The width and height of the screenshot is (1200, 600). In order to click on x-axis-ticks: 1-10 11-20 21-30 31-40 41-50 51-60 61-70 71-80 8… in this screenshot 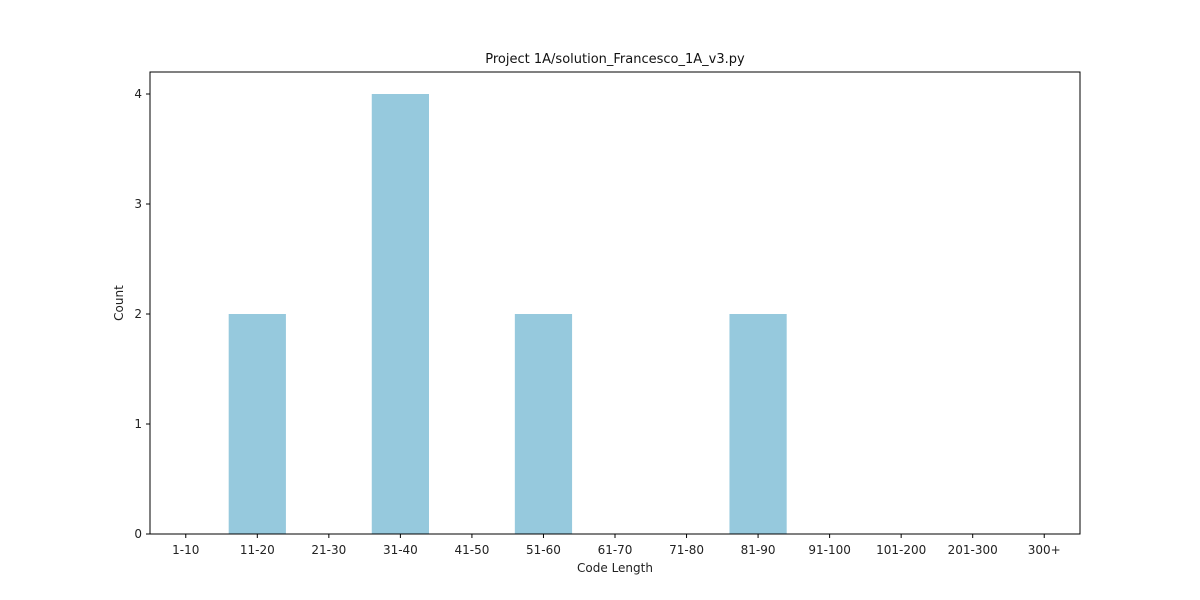, I will do `click(616, 545)`.